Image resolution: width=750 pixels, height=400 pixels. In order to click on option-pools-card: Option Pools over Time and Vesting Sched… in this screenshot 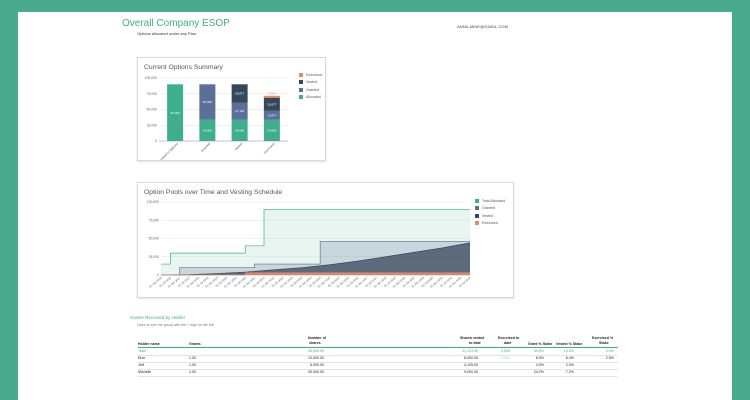, I will do `click(325, 240)`.